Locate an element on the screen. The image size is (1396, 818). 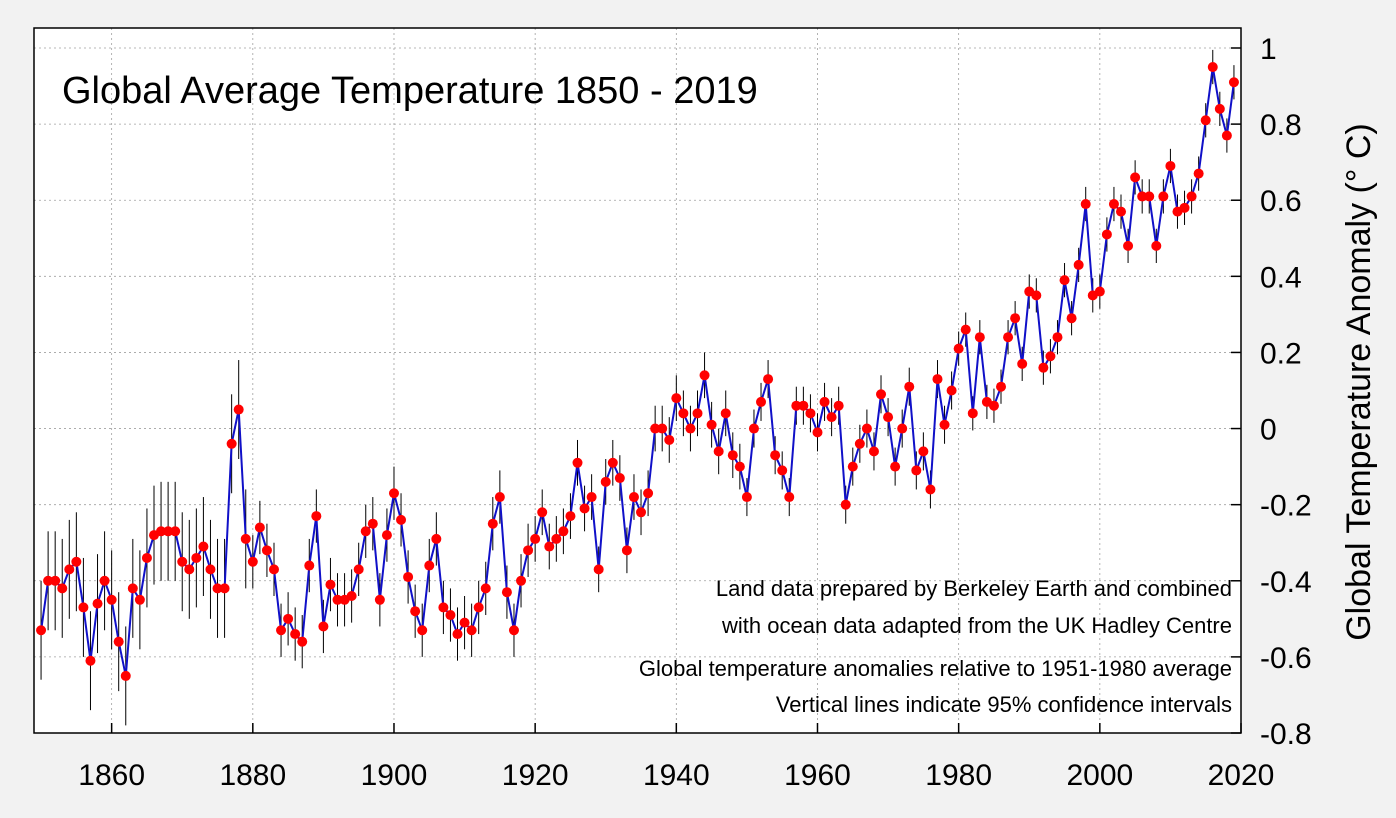
y-tick-label: -0.2 is located at coordinates (1286, 506).